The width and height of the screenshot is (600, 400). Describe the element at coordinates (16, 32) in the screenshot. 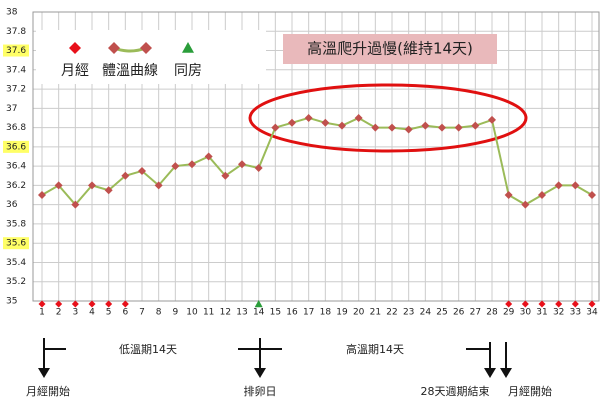

I see `y-tick-label: 37.8` at that location.